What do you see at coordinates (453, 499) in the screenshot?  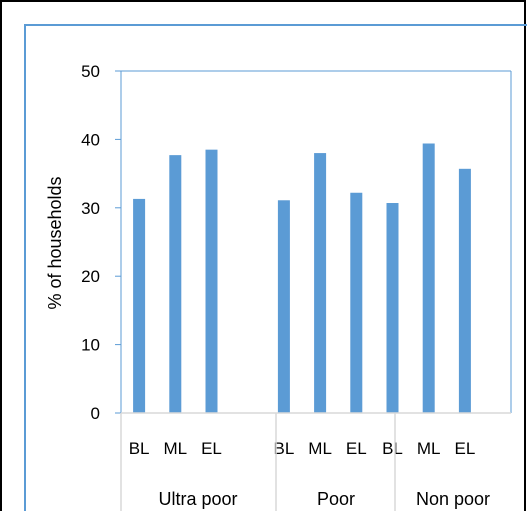 I see `x-group-label: Non poor` at bounding box center [453, 499].